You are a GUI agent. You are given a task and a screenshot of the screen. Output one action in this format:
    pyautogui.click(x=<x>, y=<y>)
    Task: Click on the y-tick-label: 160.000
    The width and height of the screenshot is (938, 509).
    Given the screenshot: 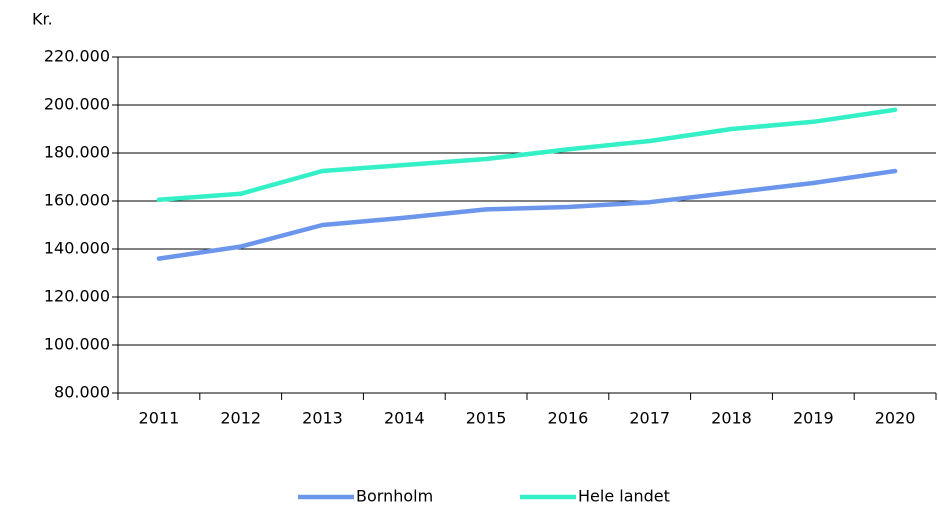 What is the action you would take?
    pyautogui.click(x=77, y=200)
    